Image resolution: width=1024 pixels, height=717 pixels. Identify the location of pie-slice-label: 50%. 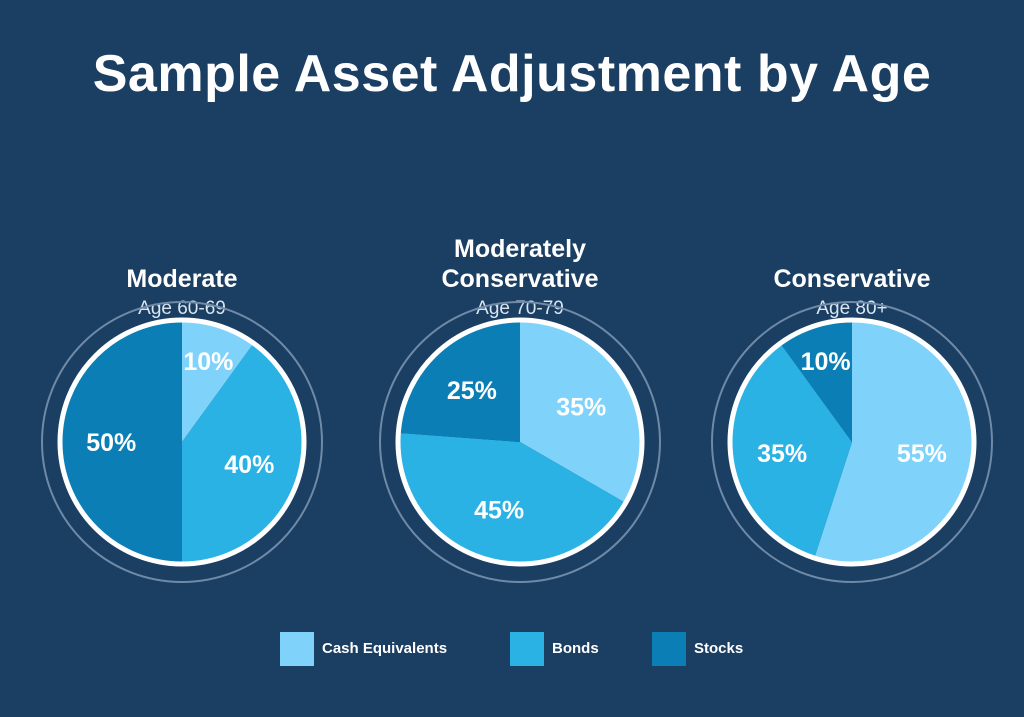
(111, 443).